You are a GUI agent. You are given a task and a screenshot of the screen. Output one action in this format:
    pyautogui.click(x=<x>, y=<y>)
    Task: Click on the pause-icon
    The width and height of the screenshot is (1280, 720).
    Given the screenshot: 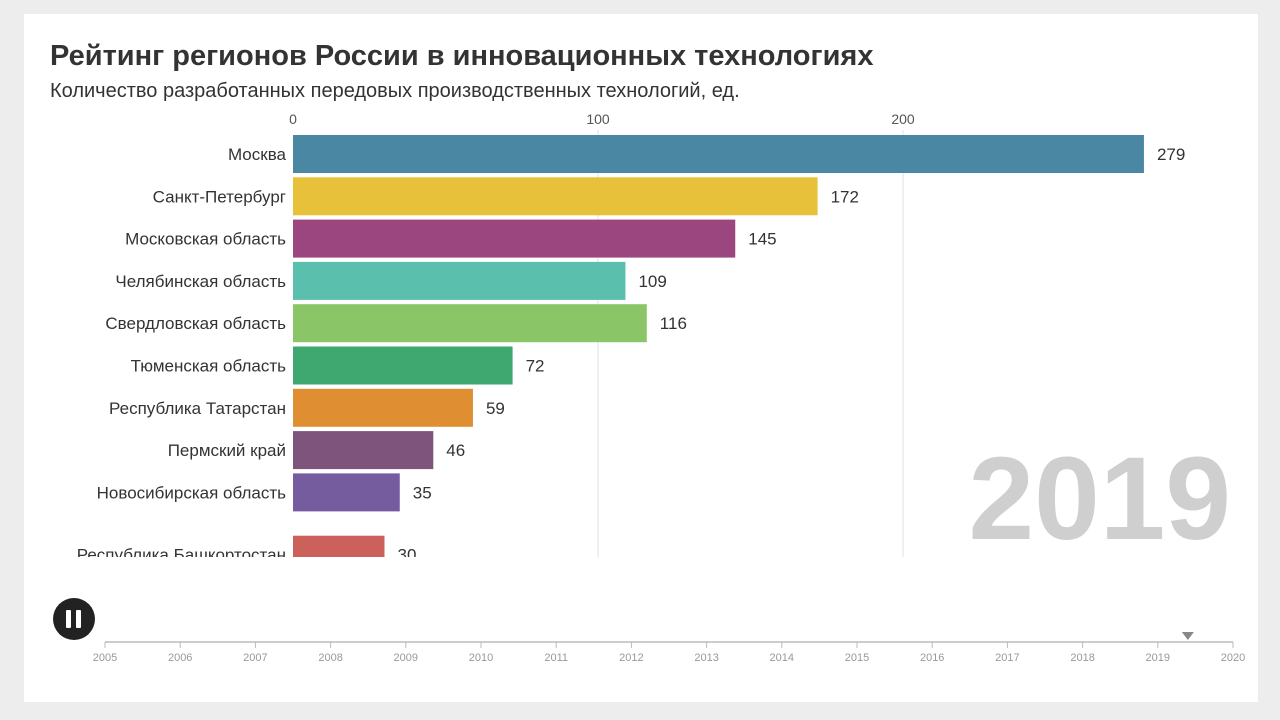 What is the action you would take?
    pyautogui.click(x=74, y=619)
    